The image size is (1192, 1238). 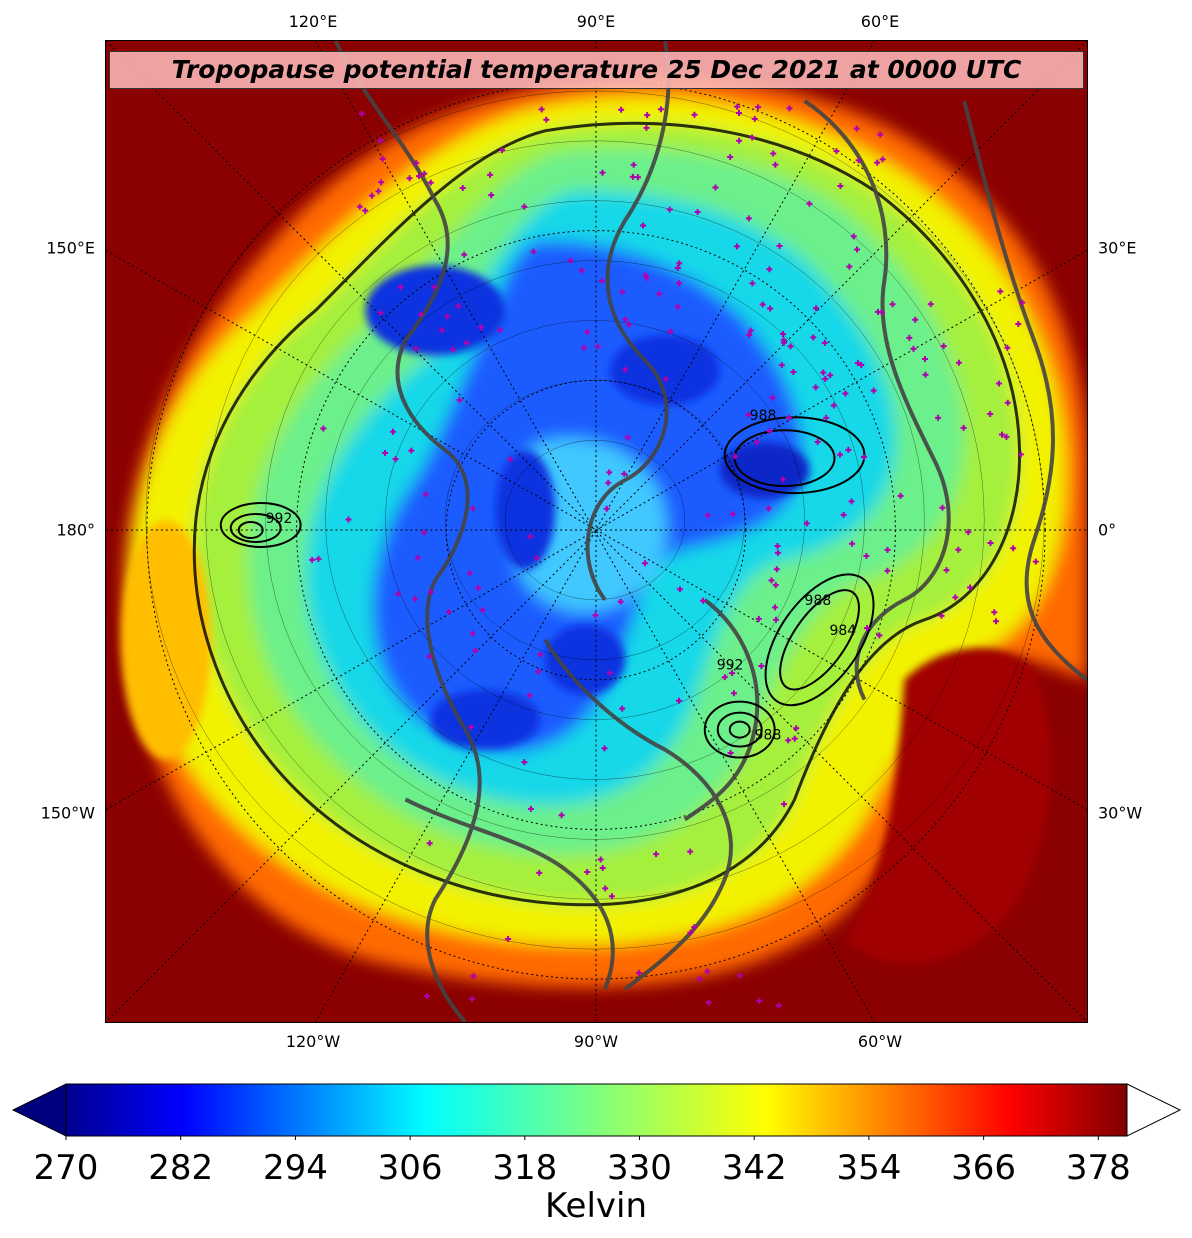 I want to click on colorbar-ticks, so click(x=582, y=1138).